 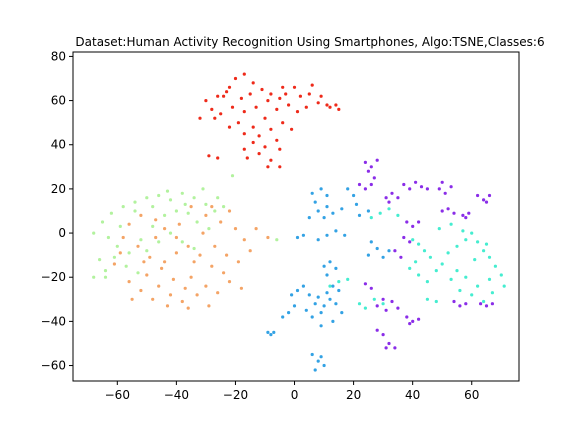 What do you see at coordinates (292, 391) in the screenshot?
I see `x-axis: −60 −40 −20 0 20 40 60` at bounding box center [292, 391].